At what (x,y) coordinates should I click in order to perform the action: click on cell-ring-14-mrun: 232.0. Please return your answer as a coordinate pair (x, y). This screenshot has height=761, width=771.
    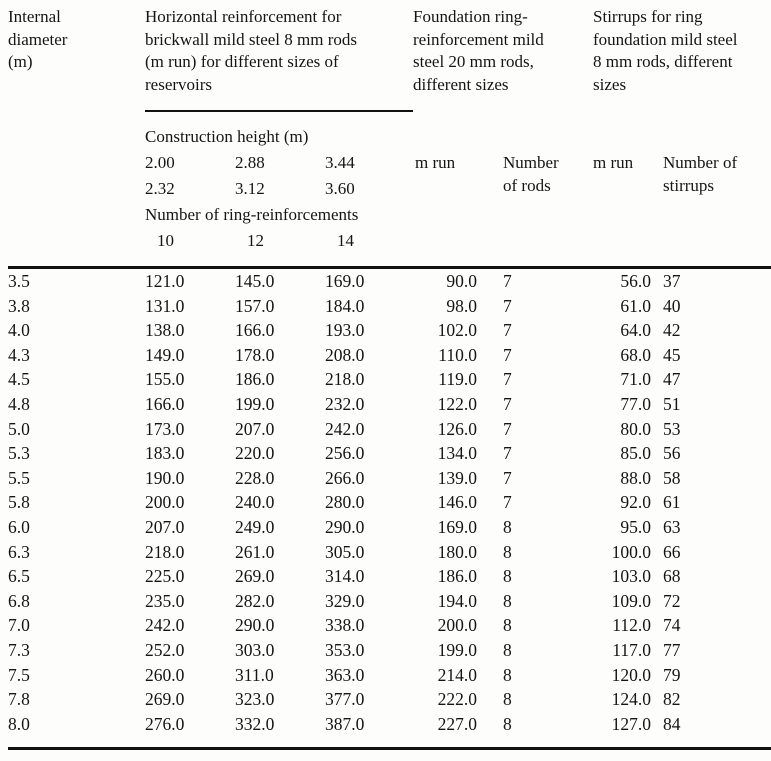
    Looking at the image, I should click on (345, 403).